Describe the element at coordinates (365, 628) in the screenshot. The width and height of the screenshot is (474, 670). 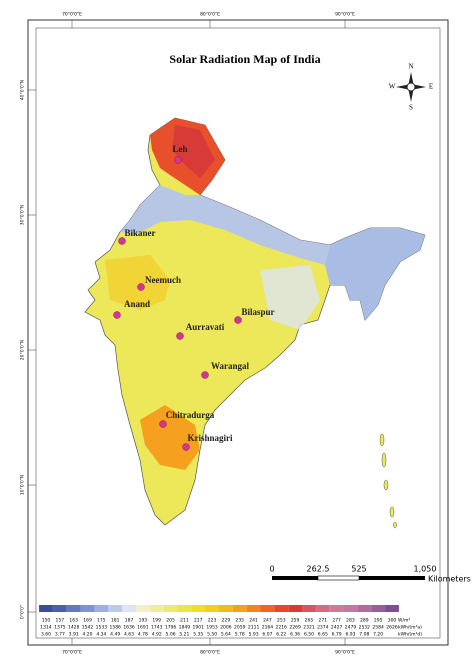
I see `legend-value: 2532` at that location.